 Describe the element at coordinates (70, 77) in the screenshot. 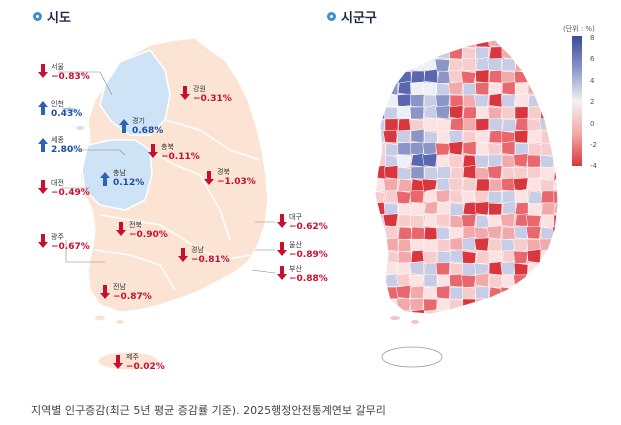

I see `region-value: −0.83%` at that location.